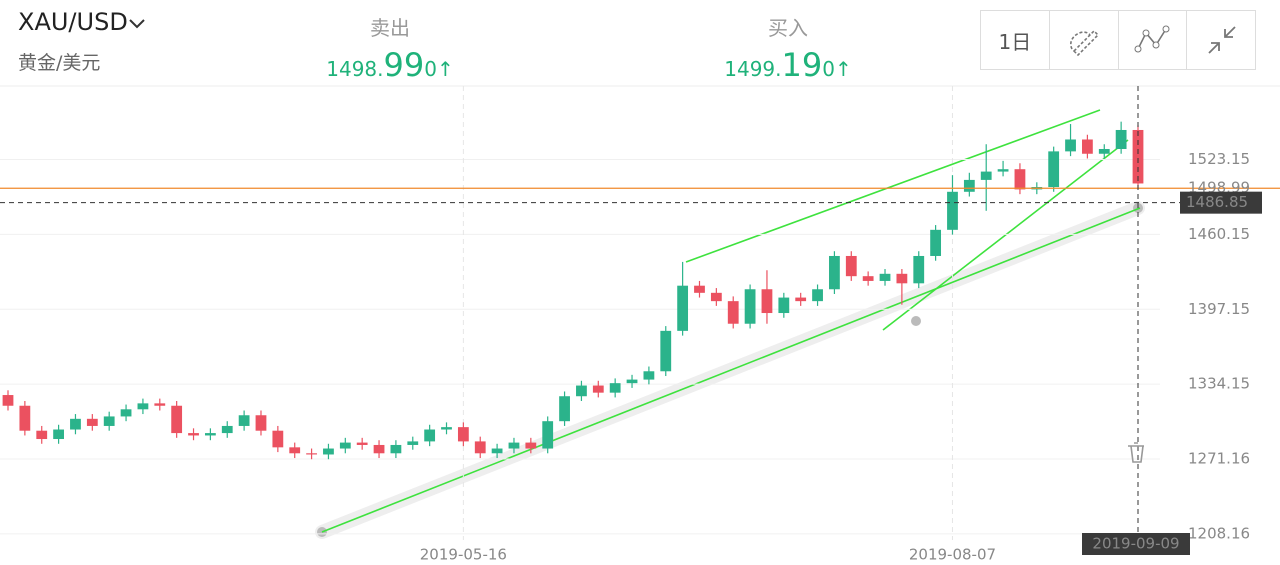  I want to click on crosshair-label-box, so click(1221, 202).